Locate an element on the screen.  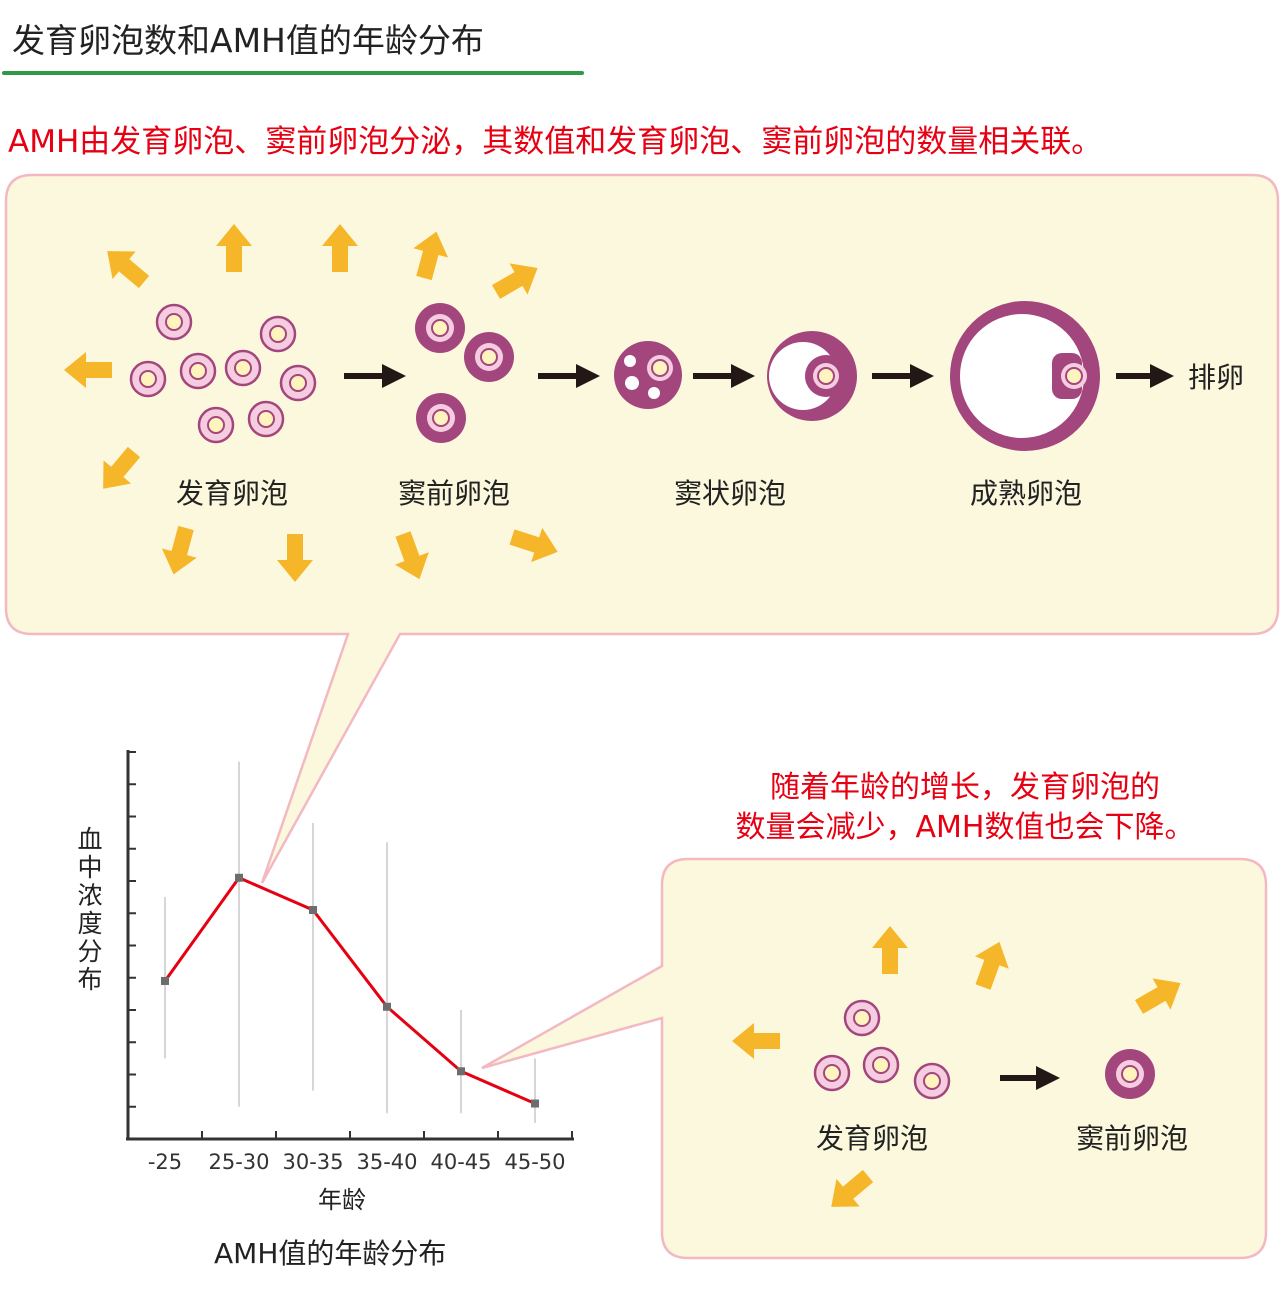
x-tick-label: 40-45 is located at coordinates (461, 1162).